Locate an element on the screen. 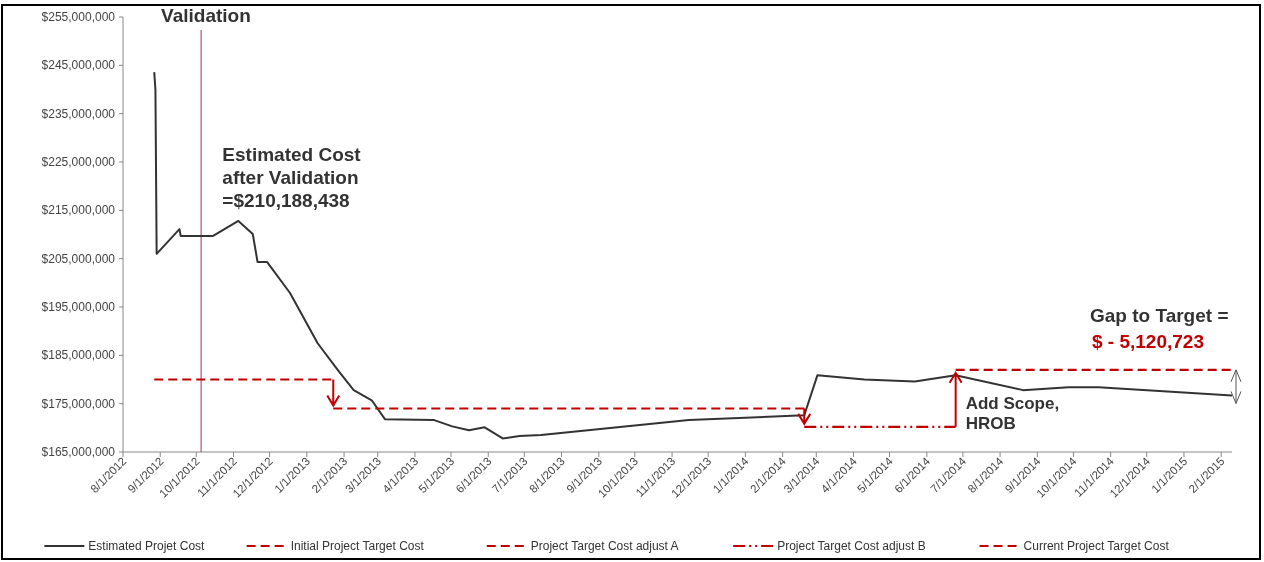  y-tick-label: $225,000,000 is located at coordinates (78, 162).